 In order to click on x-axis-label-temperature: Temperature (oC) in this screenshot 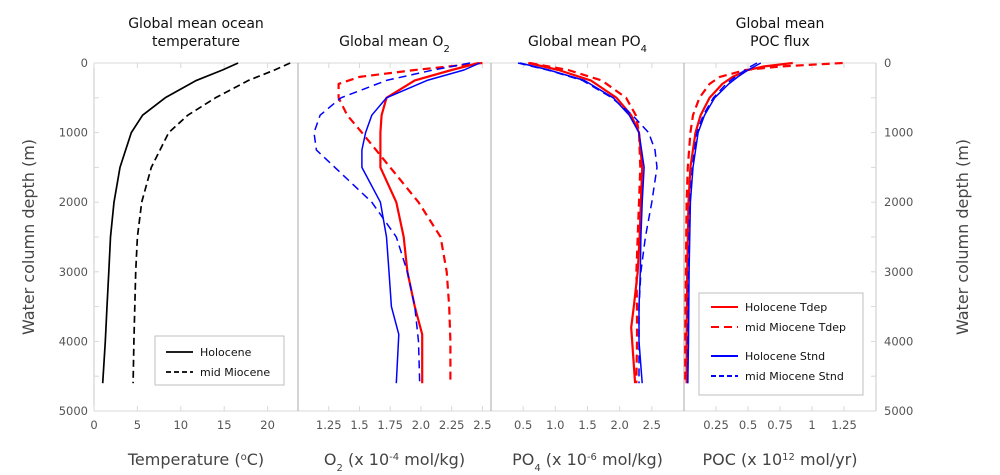, I will do `click(195, 459)`.